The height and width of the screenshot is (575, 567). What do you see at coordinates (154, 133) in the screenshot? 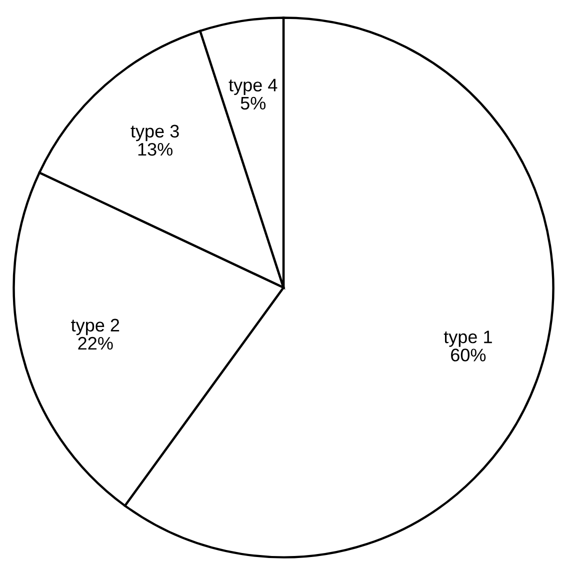
I see `slice-label: type 3` at bounding box center [154, 133].